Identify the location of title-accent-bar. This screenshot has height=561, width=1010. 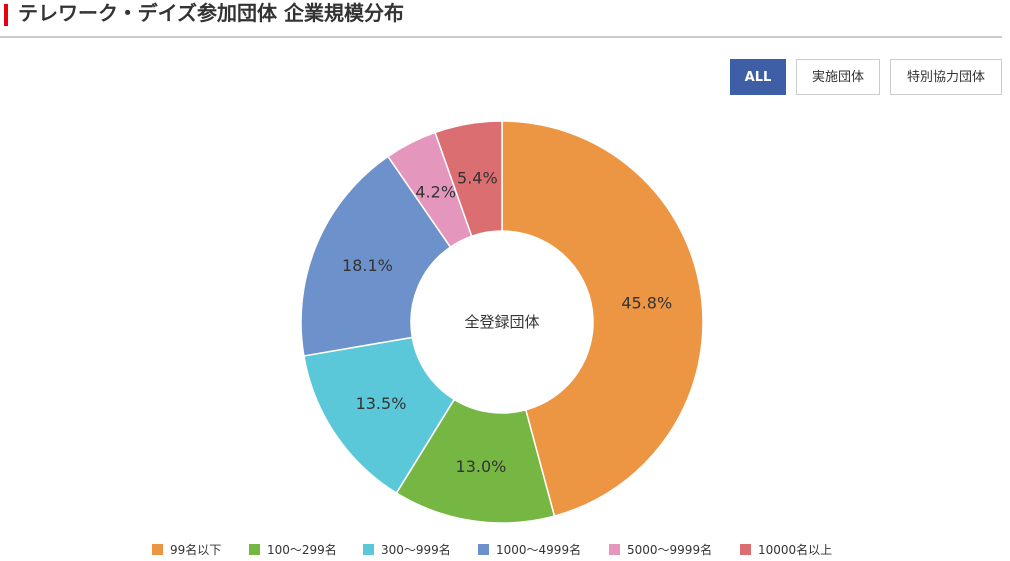
(6, 15).